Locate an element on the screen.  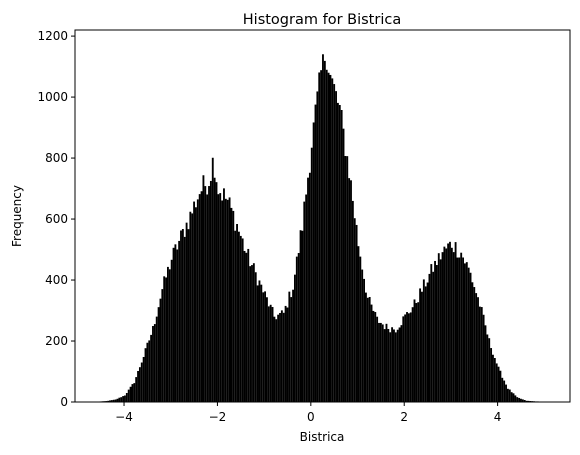
chart-title: Histogram for Bistrica is located at coordinates (322, 20).